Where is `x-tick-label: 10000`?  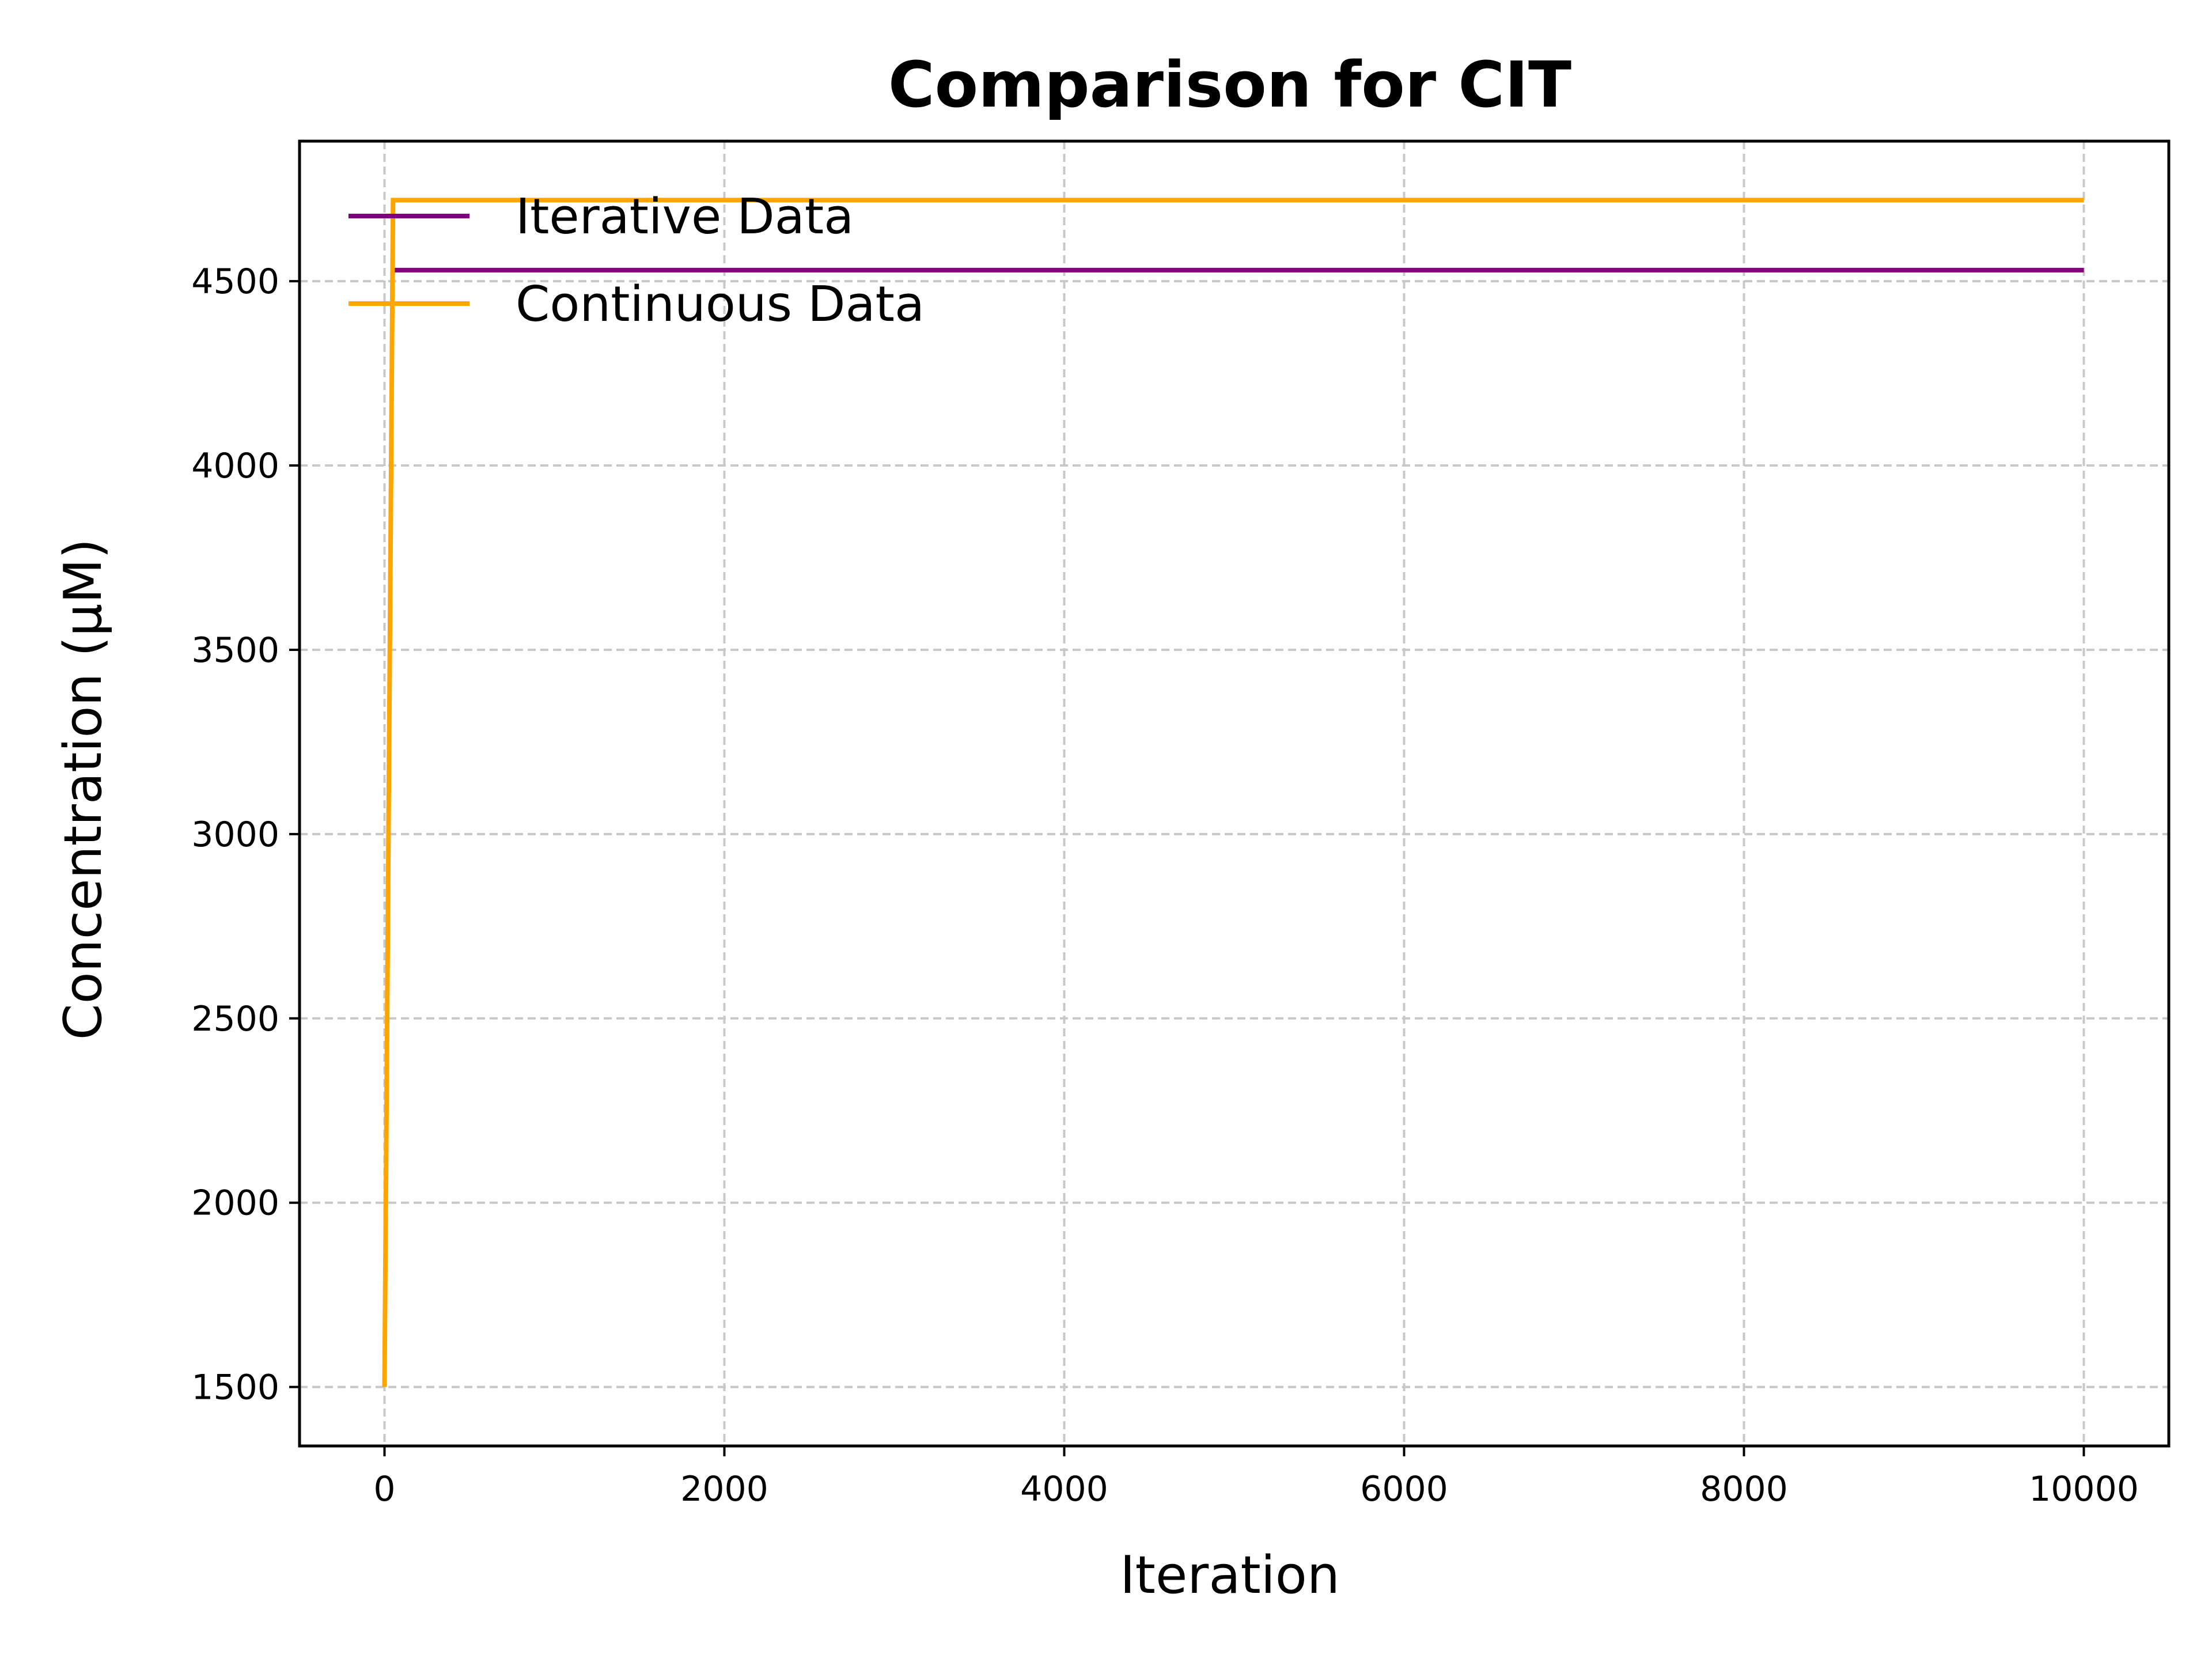
x-tick-label: 10000 is located at coordinates (2084, 1489).